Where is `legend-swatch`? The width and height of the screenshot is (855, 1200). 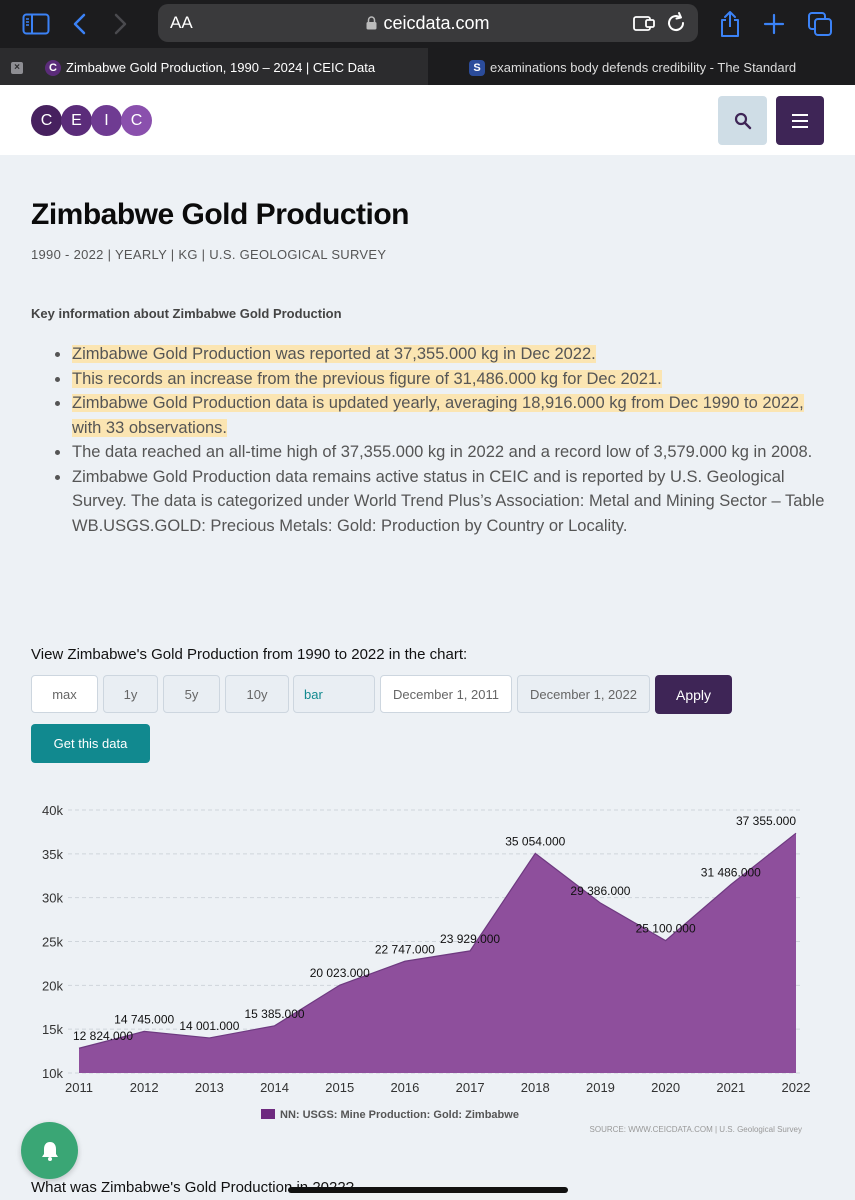 legend-swatch is located at coordinates (268, 1114).